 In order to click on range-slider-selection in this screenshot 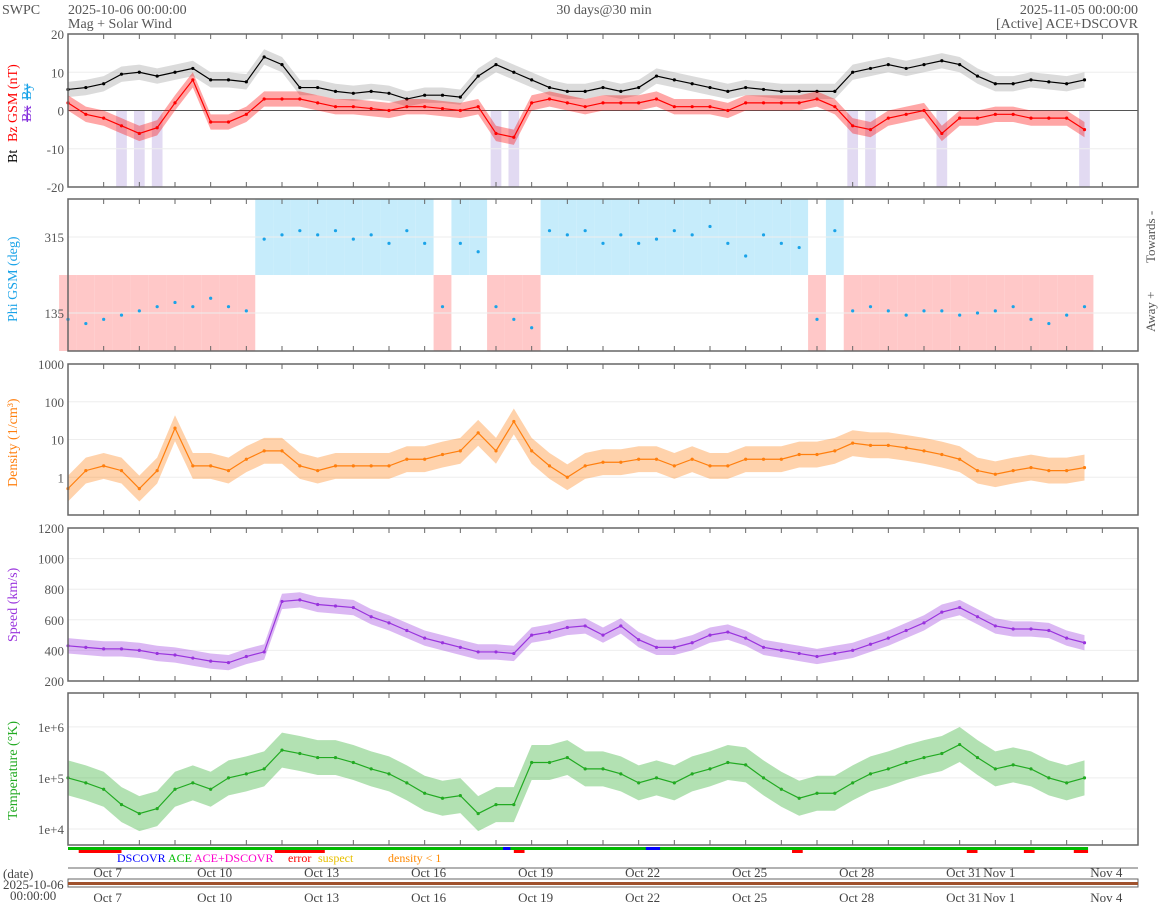, I will do `click(603, 883)`.